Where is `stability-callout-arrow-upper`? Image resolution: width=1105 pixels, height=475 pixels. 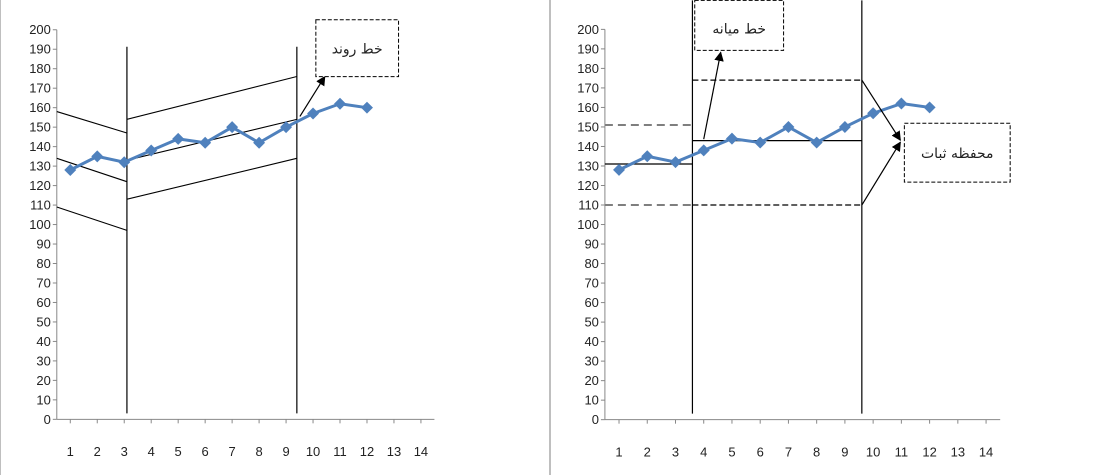 stability-callout-arrow-upper is located at coordinates (881, 110).